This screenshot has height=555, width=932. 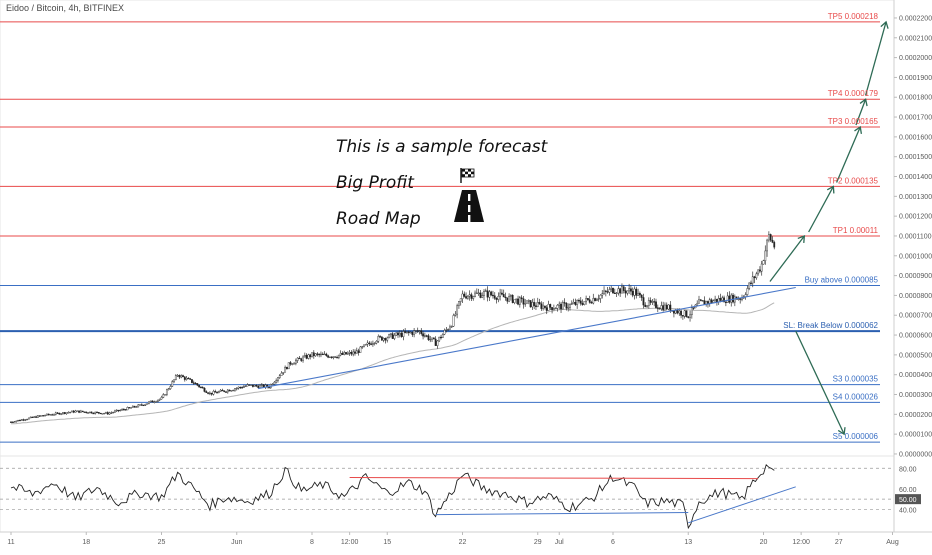 I want to click on rsi-line, so click(x=392, y=496).